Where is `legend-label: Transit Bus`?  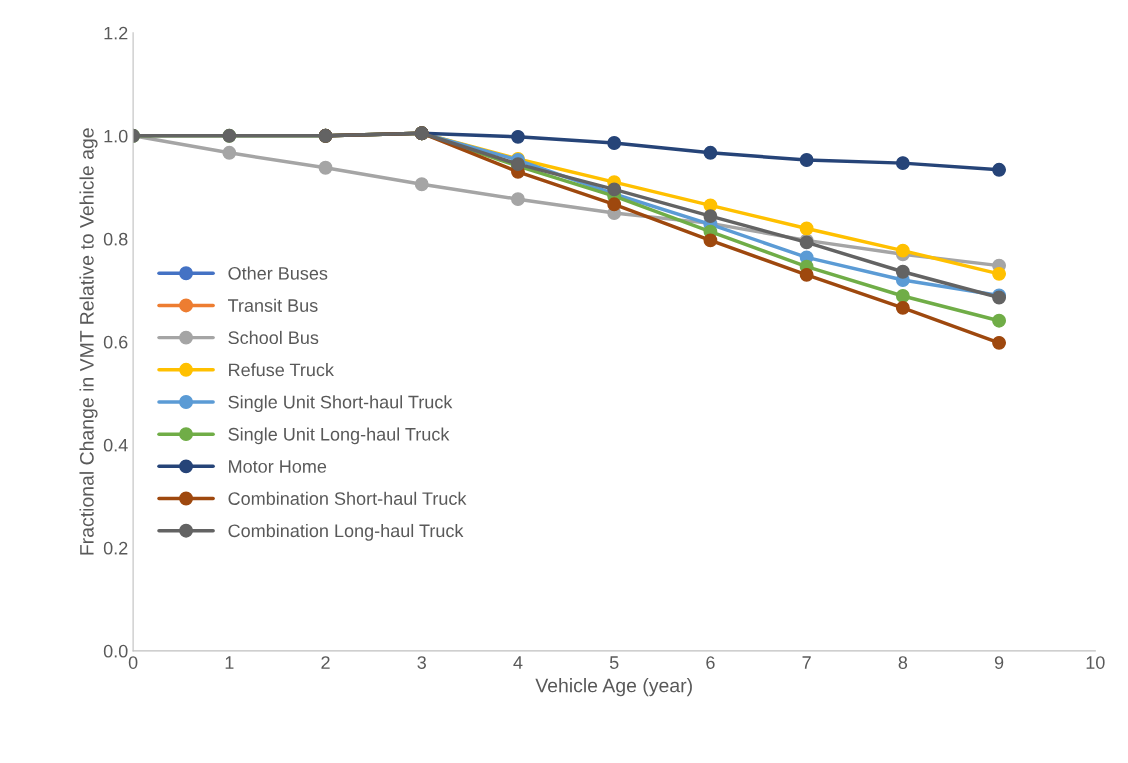 legend-label: Transit Bus is located at coordinates (272, 305).